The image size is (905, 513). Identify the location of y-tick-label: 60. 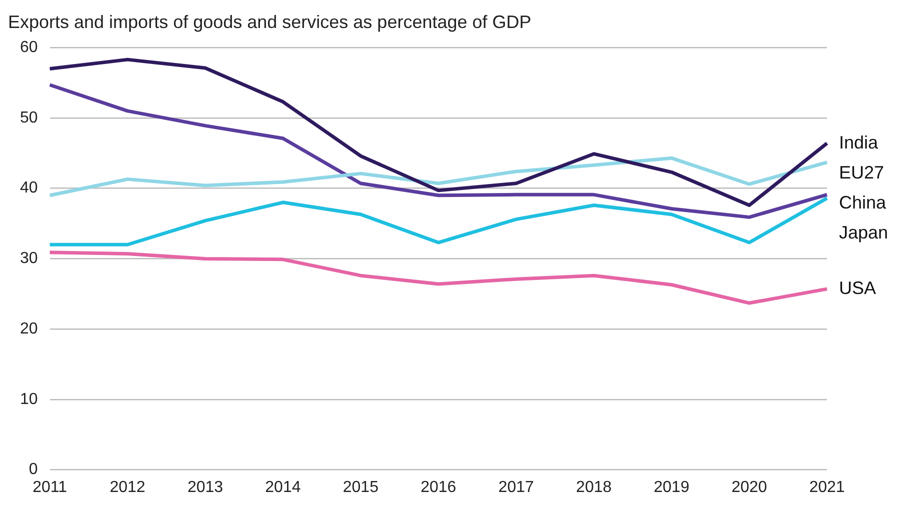
(29, 47).